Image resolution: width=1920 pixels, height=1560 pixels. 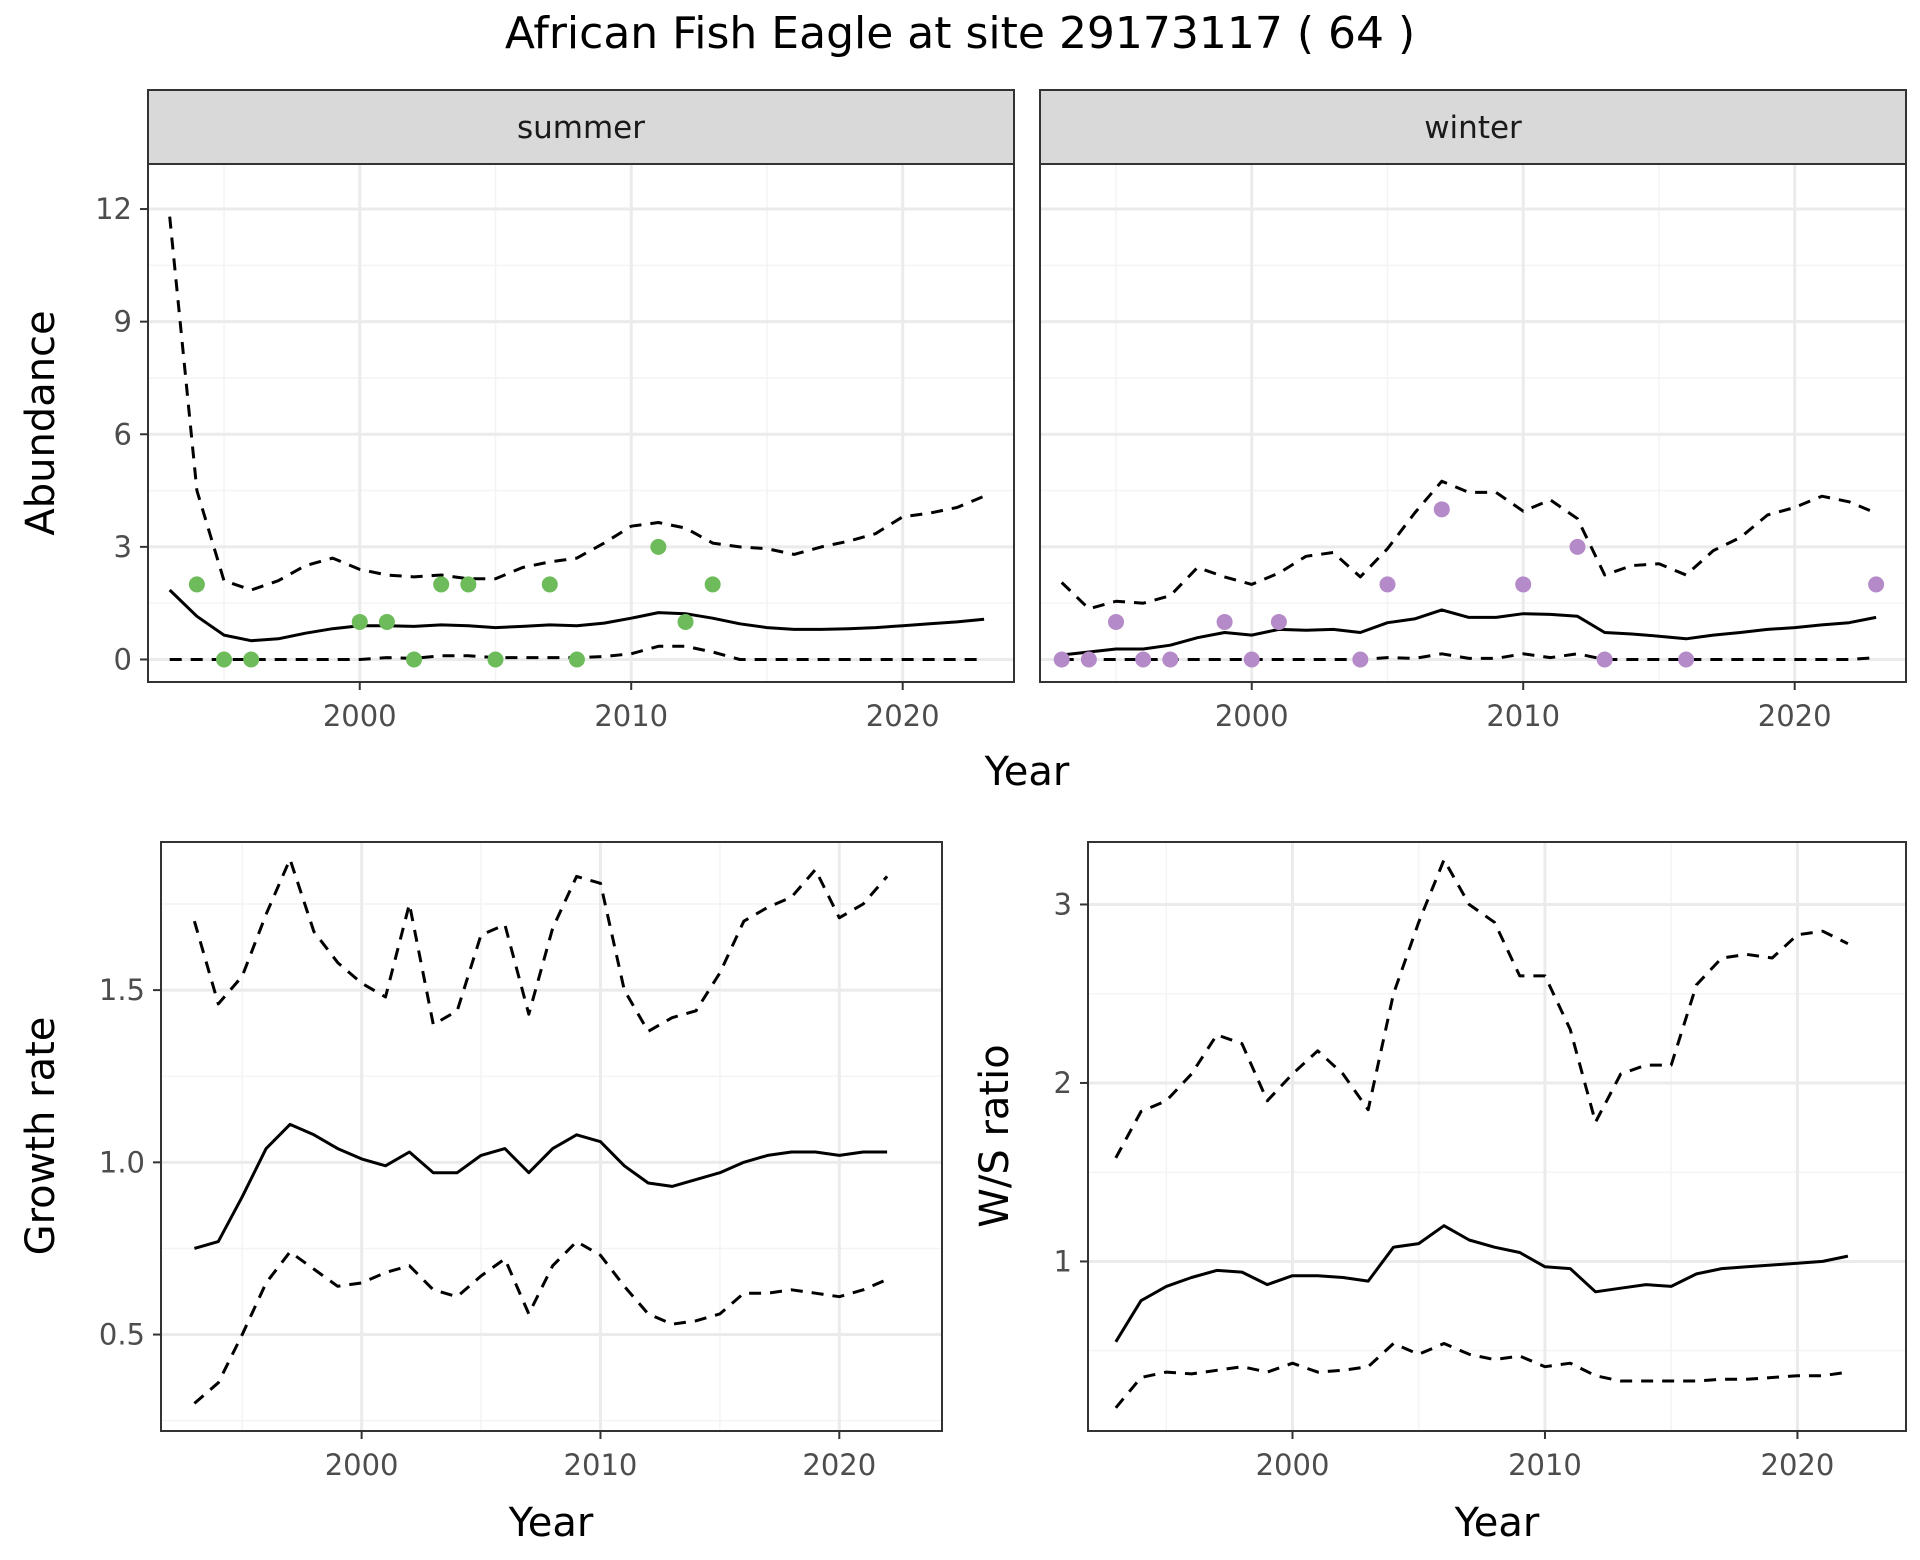 What do you see at coordinates (123, 322) in the screenshot?
I see `y-tick-label: 9` at bounding box center [123, 322].